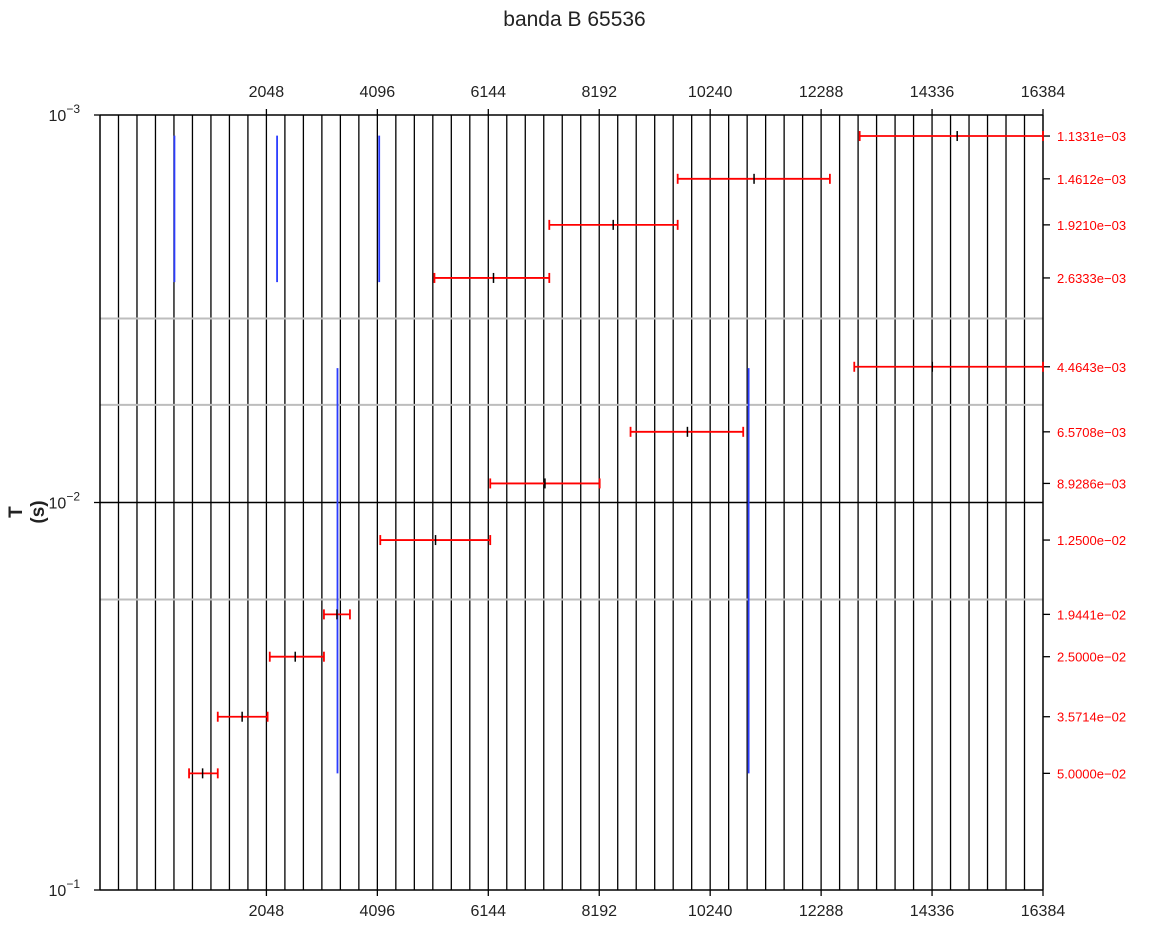 This screenshot has width=1149, height=931. I want to click on x-tick-label-top: 14336, so click(932, 92).